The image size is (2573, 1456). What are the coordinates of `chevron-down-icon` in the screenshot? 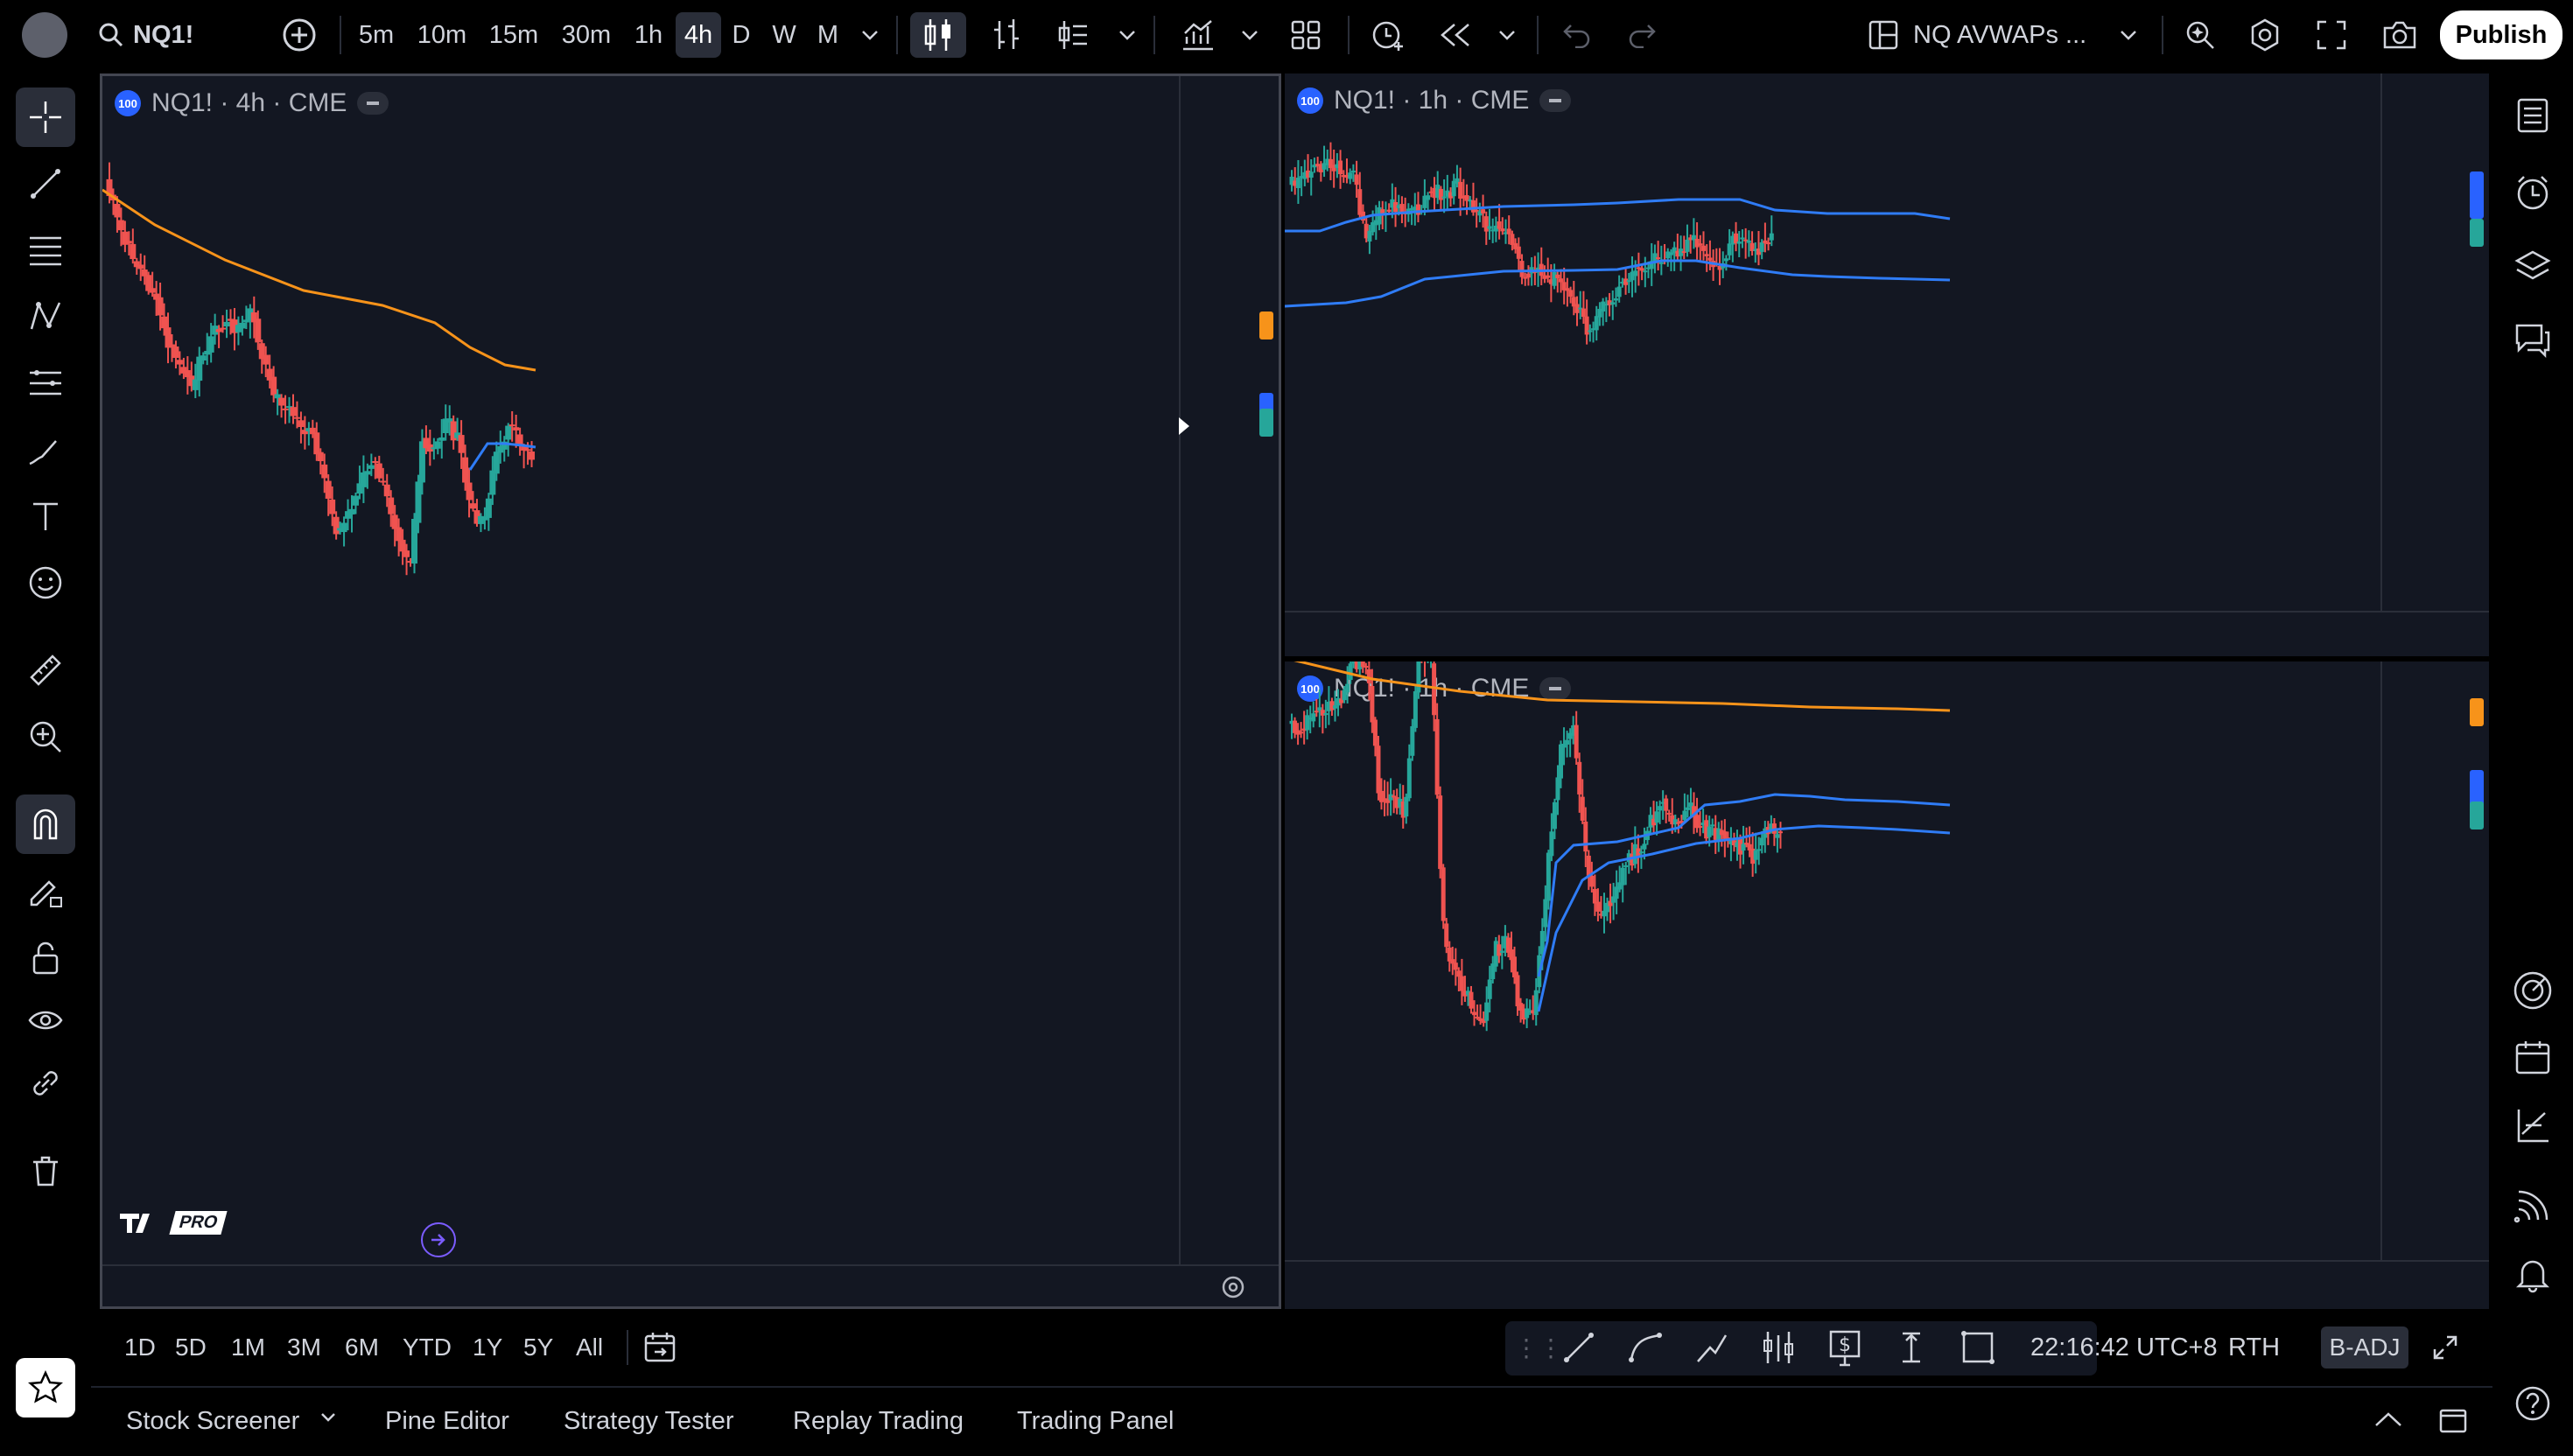 It's located at (328, 1417).